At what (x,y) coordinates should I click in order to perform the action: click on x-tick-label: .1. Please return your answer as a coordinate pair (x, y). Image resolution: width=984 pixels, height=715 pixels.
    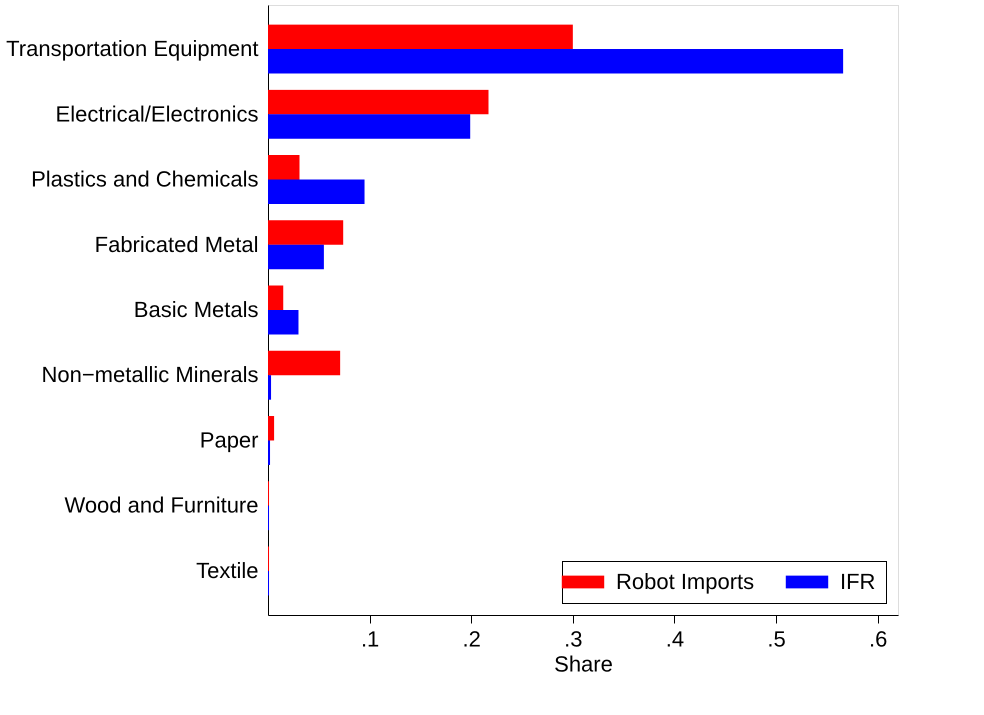
    Looking at the image, I should click on (370, 639).